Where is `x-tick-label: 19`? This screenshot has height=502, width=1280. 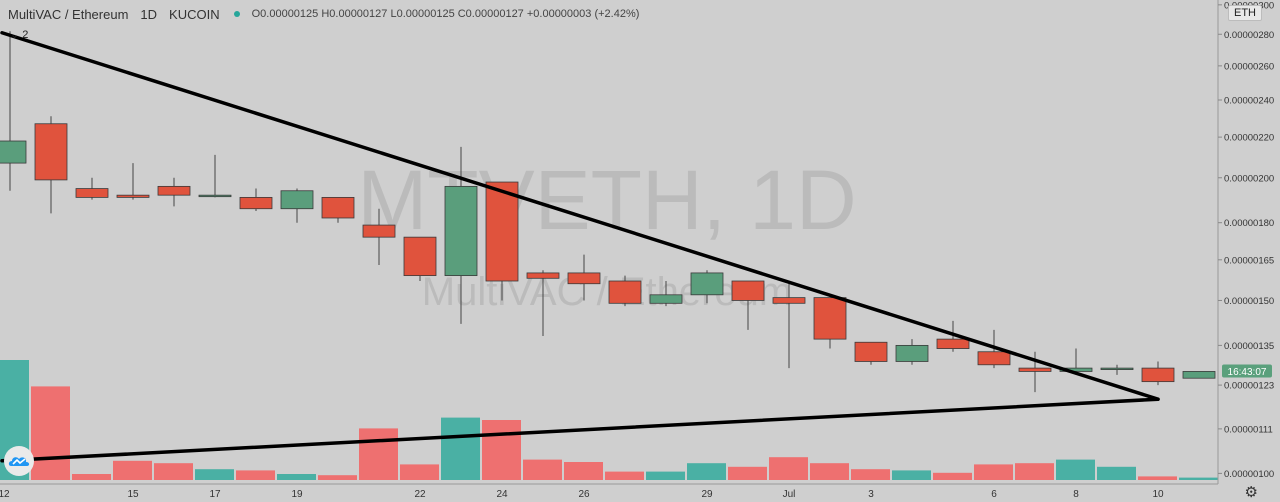
x-tick-label: 19 is located at coordinates (297, 494).